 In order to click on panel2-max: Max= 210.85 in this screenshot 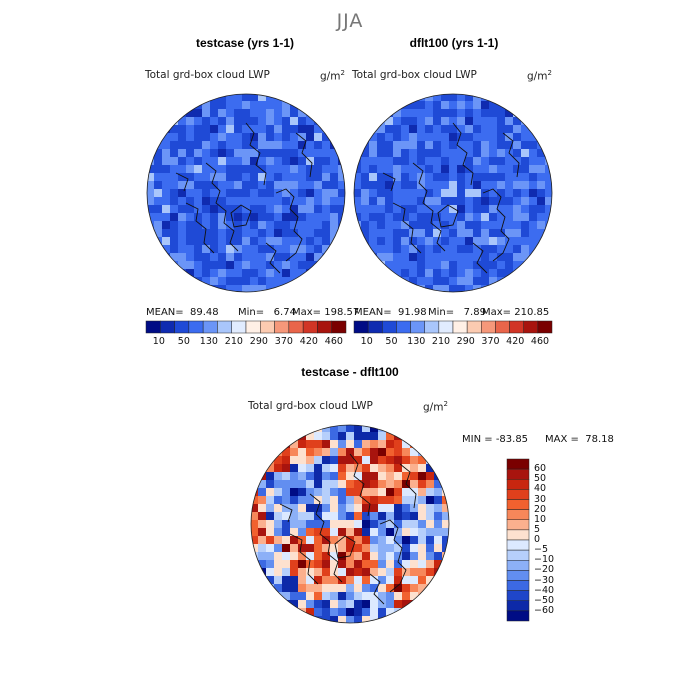, I will do `click(516, 312)`.